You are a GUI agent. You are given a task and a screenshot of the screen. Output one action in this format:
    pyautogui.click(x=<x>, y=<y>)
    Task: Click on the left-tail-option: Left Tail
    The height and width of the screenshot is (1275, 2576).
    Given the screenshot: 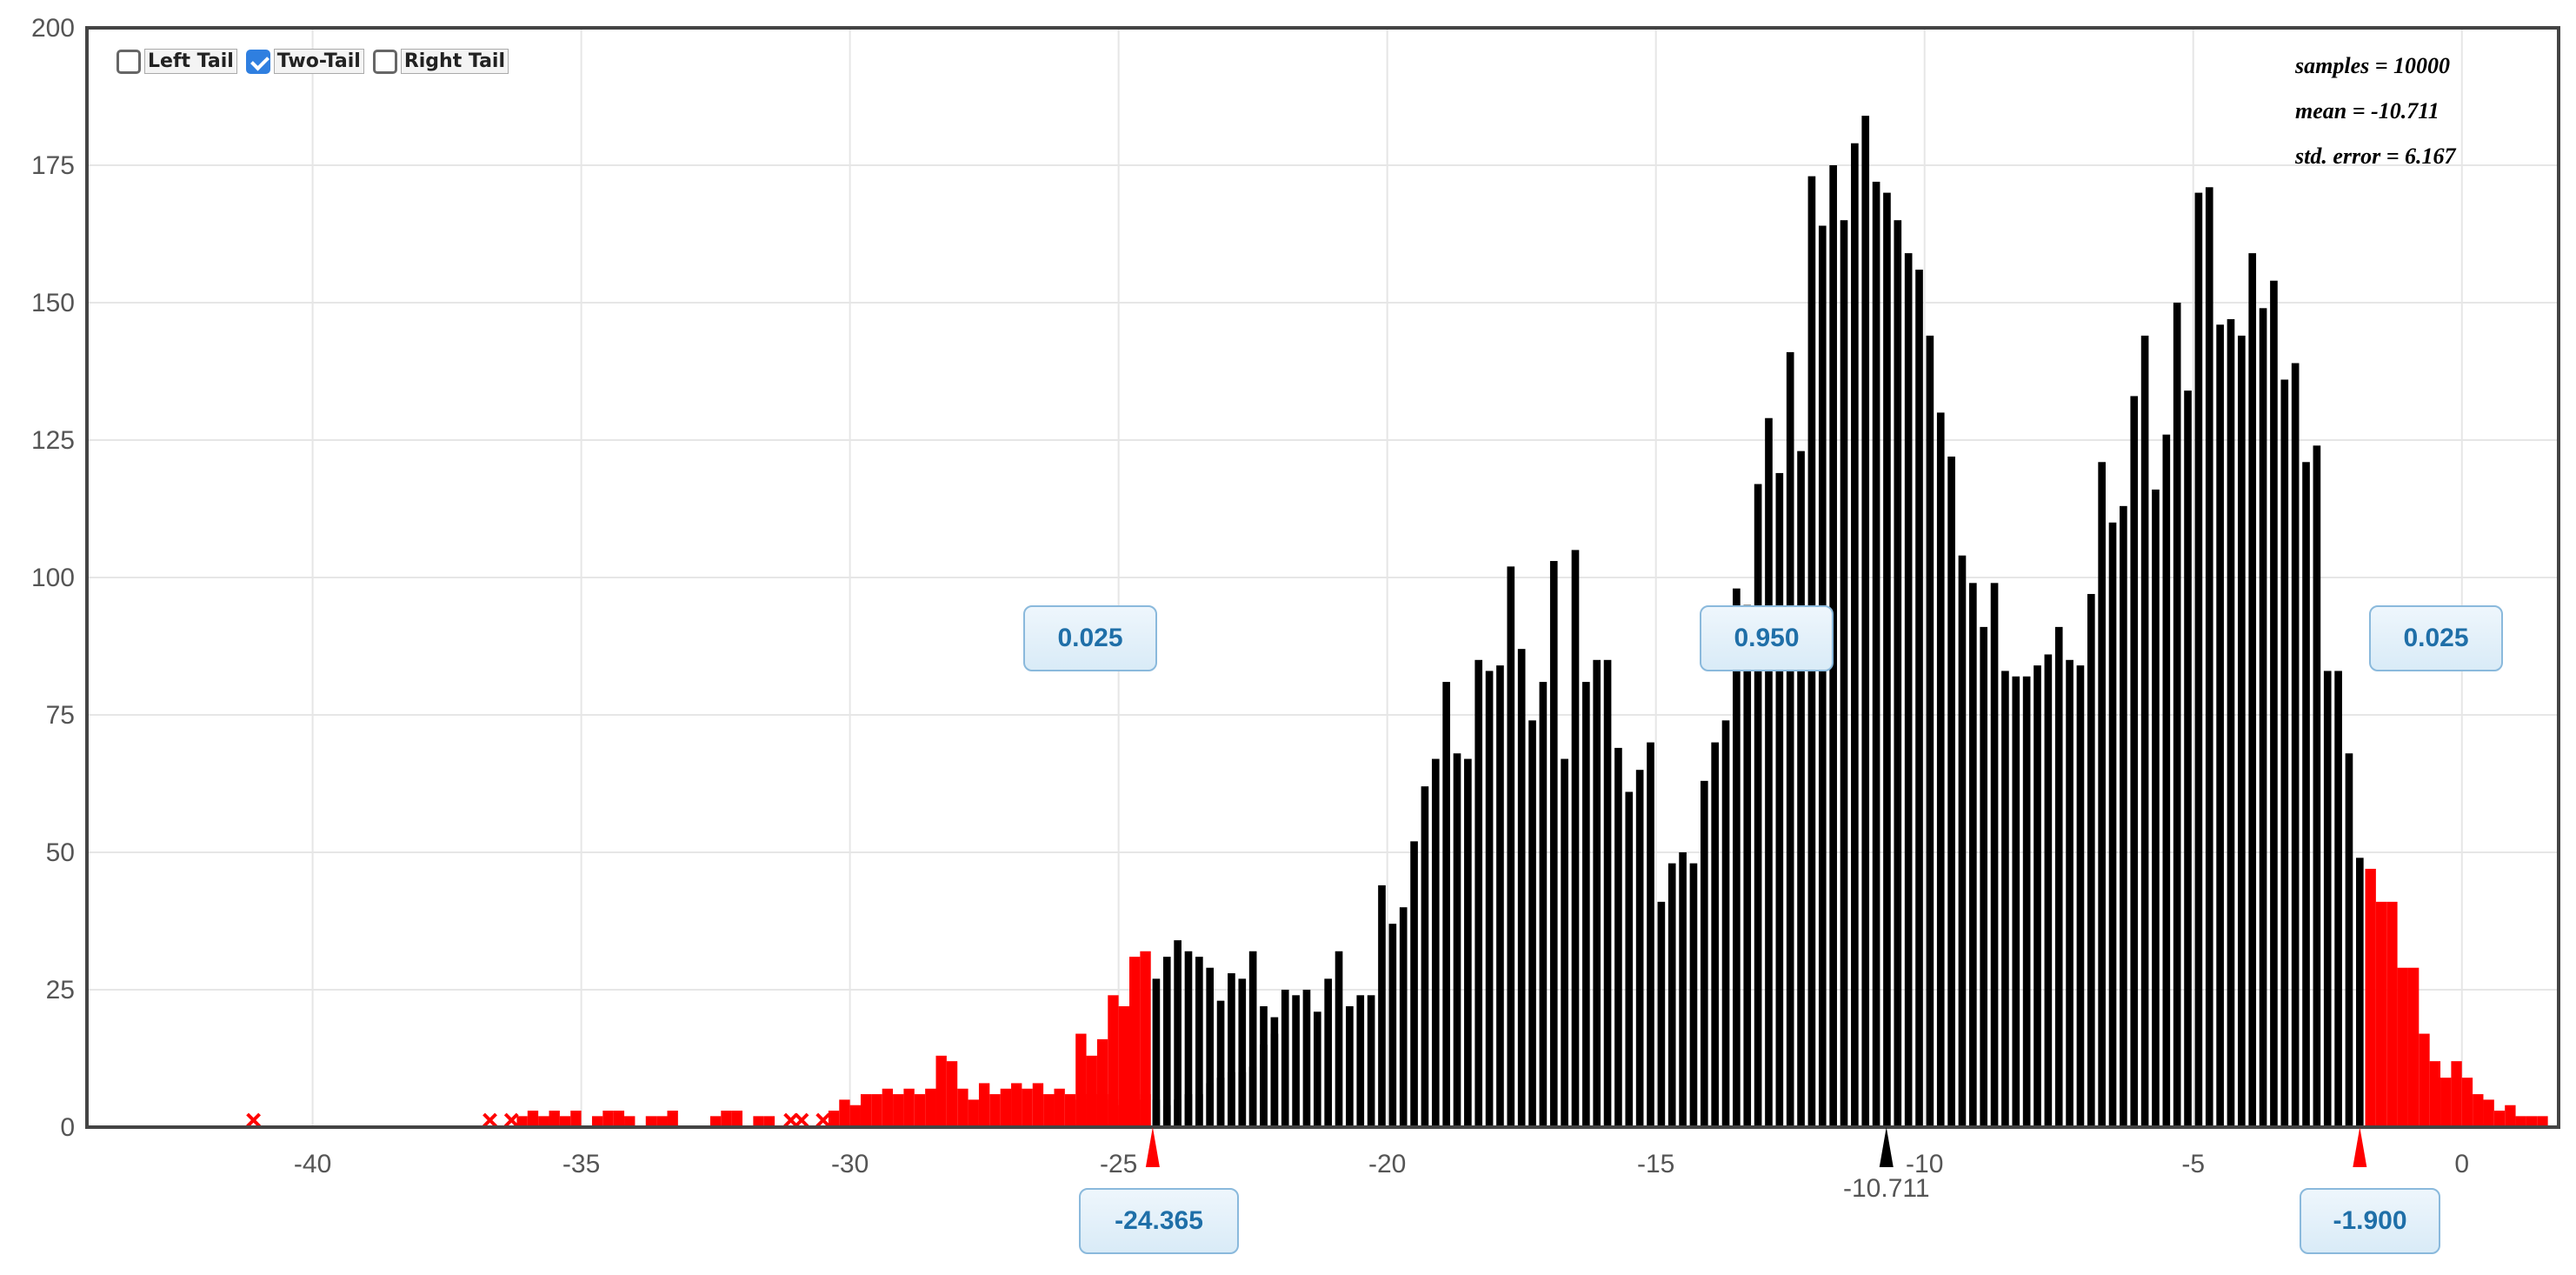 What is the action you would take?
    pyautogui.click(x=176, y=62)
    